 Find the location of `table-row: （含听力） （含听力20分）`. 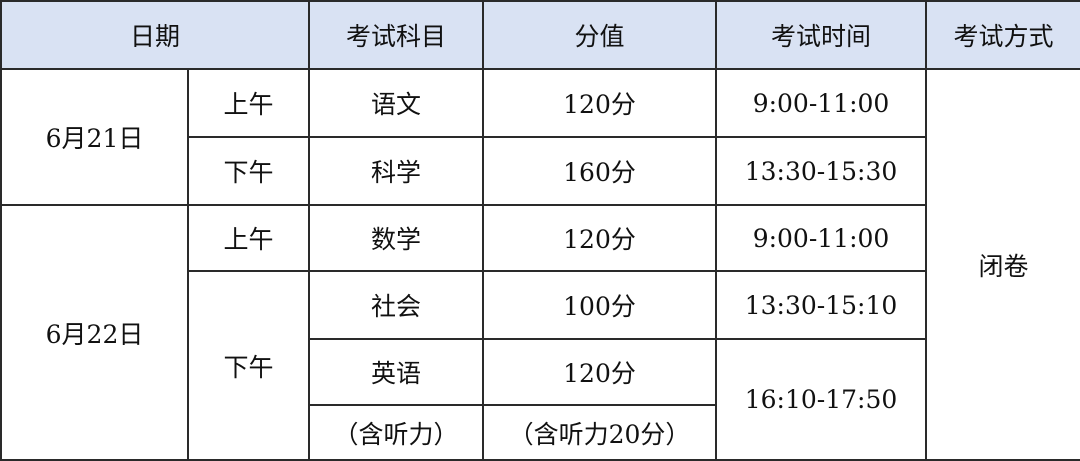

table-row: （含听力） （含听力20分） is located at coordinates (540, 432).